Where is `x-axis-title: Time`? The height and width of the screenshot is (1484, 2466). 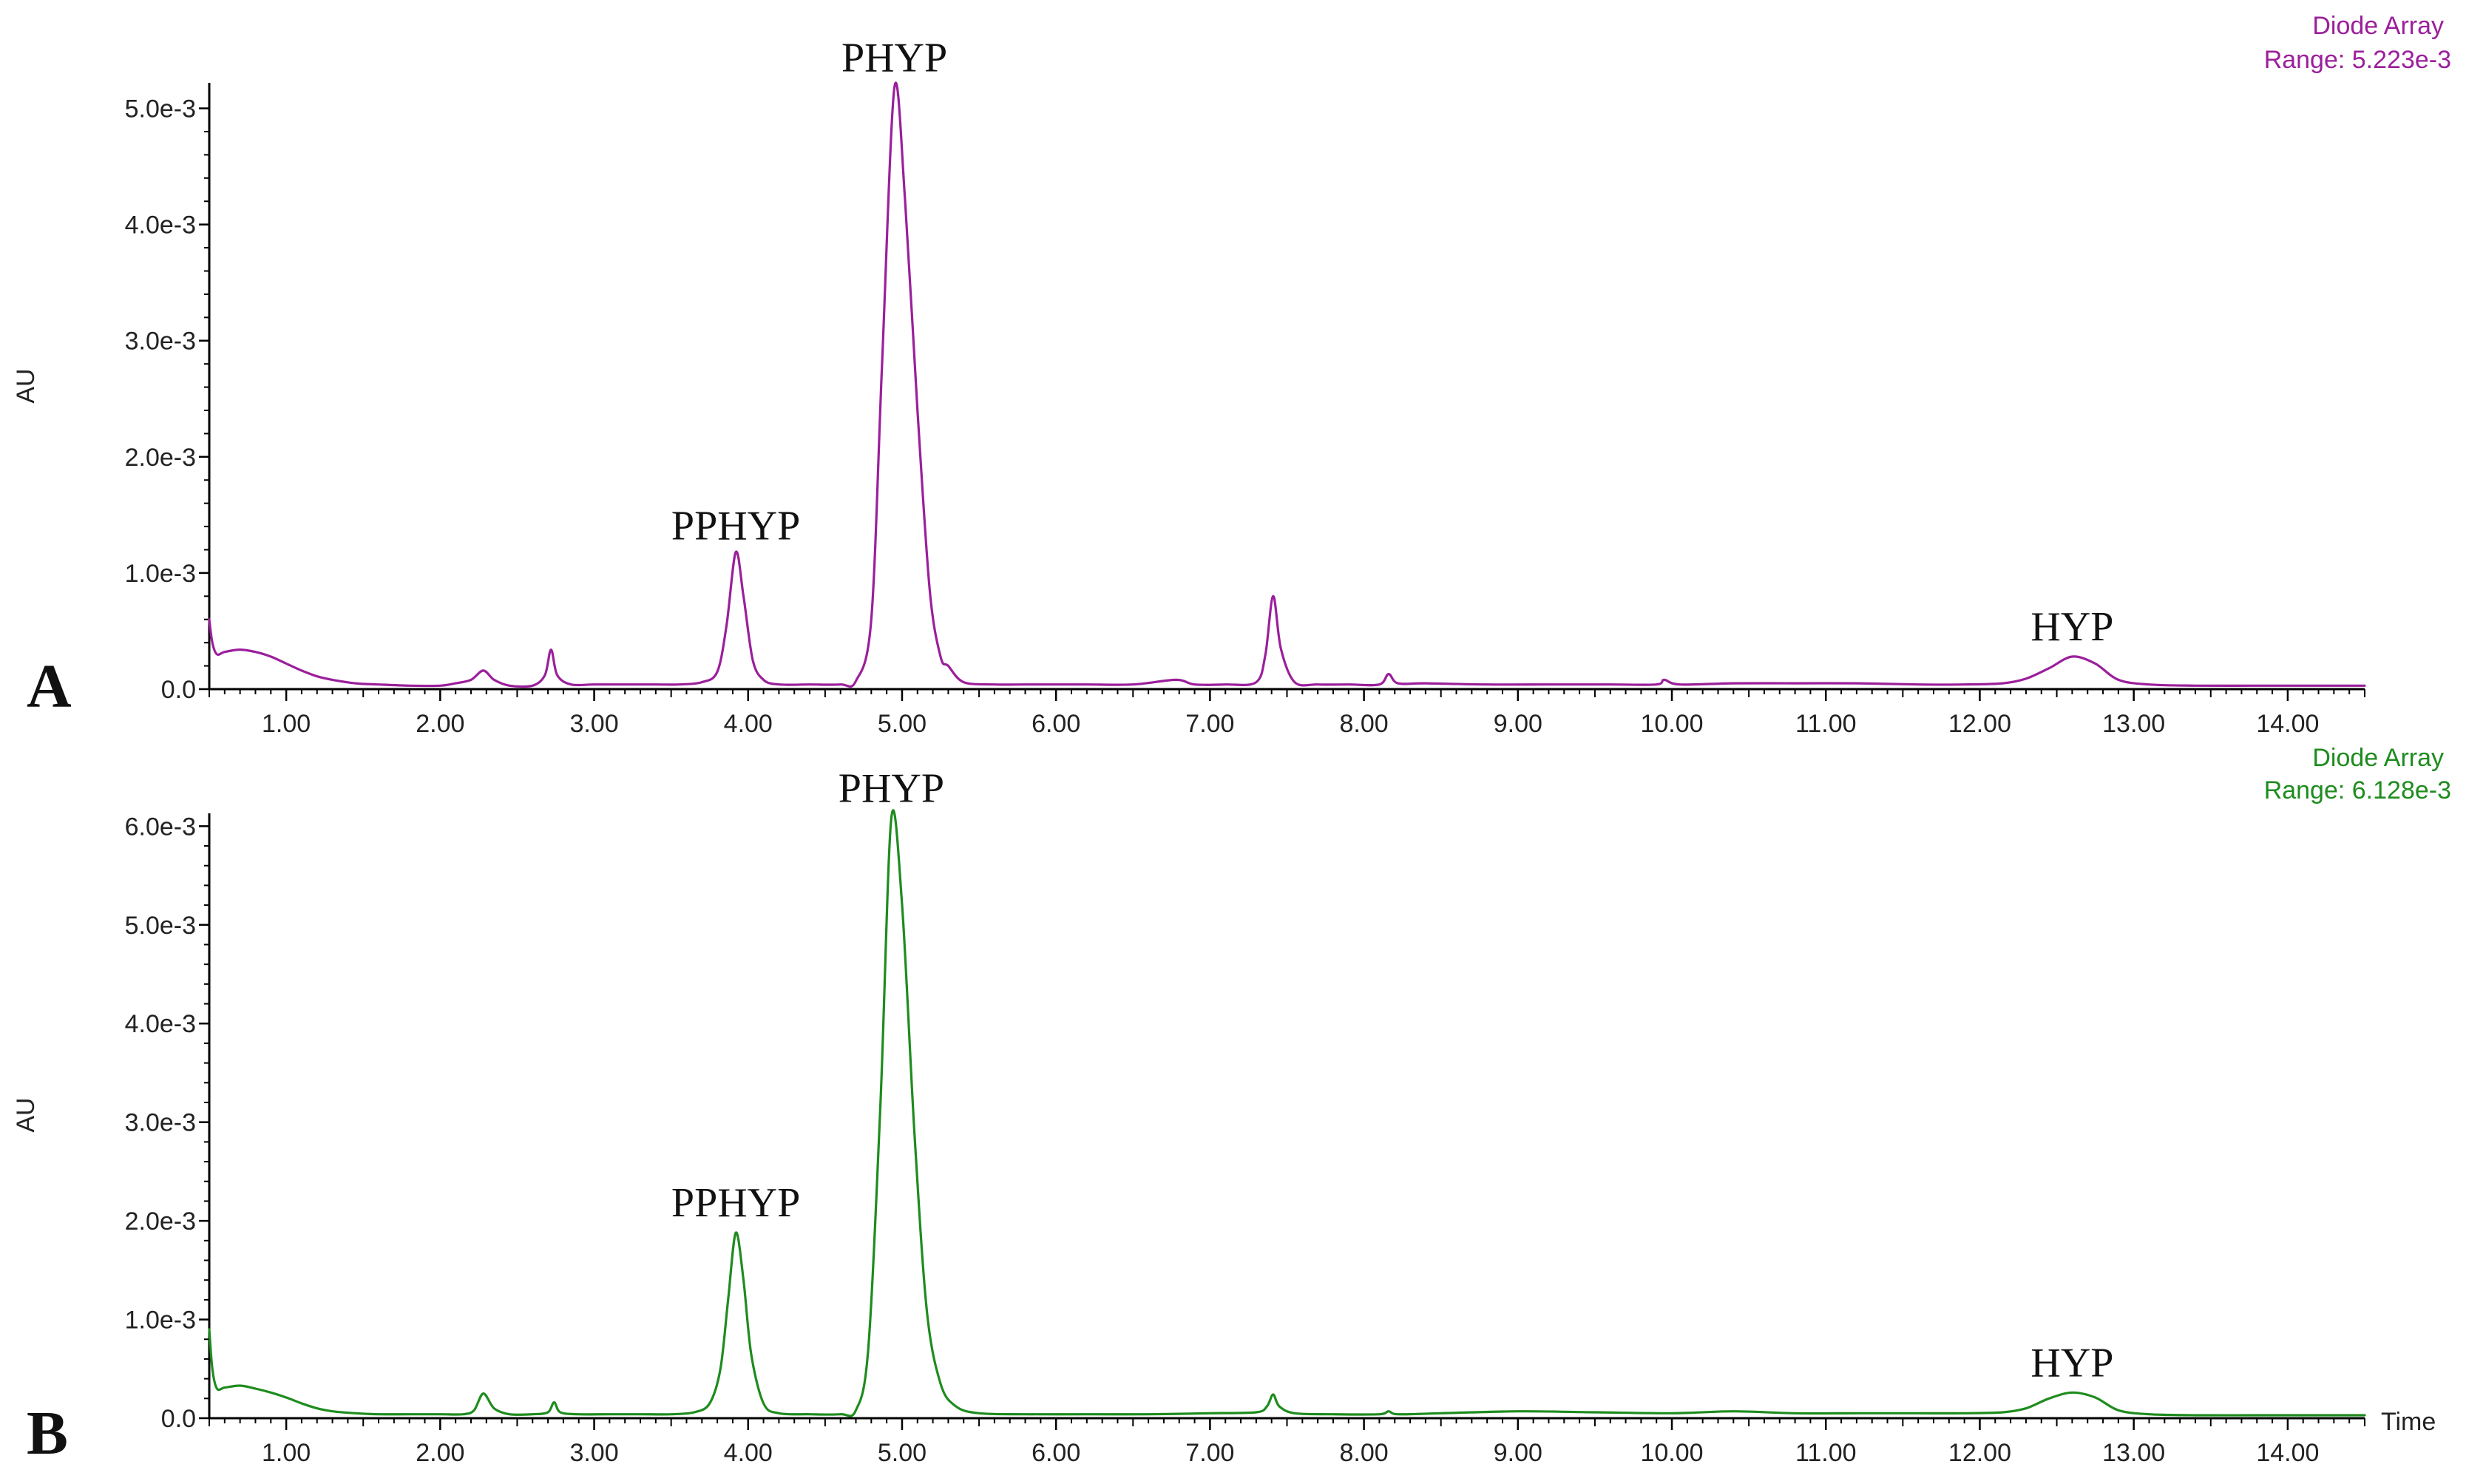
x-axis-title: Time is located at coordinates (2408, 1422).